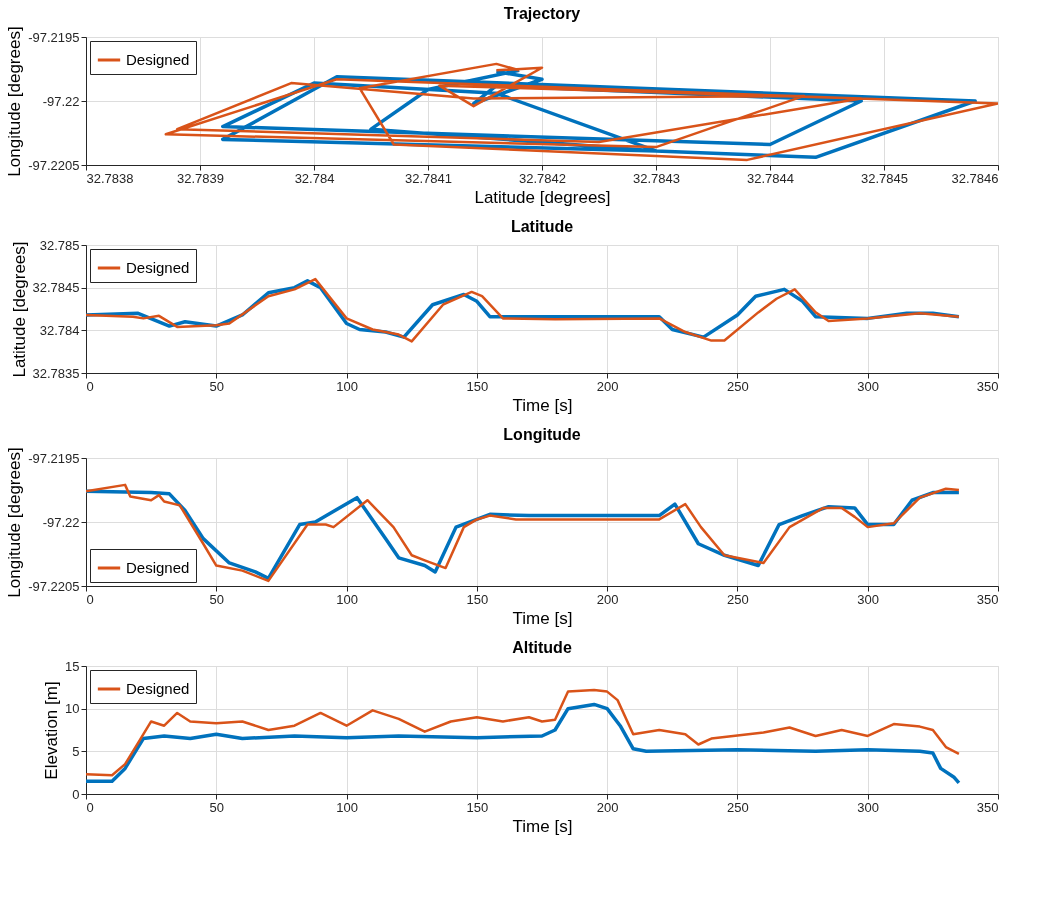 This screenshot has height=904, width=1045. I want to click on y-tick-label: 15, so click(72, 666).